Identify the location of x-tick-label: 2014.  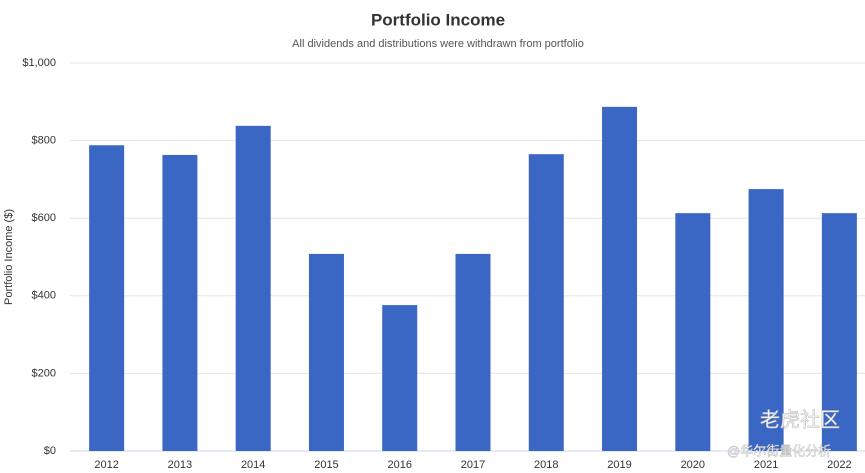
(253, 465).